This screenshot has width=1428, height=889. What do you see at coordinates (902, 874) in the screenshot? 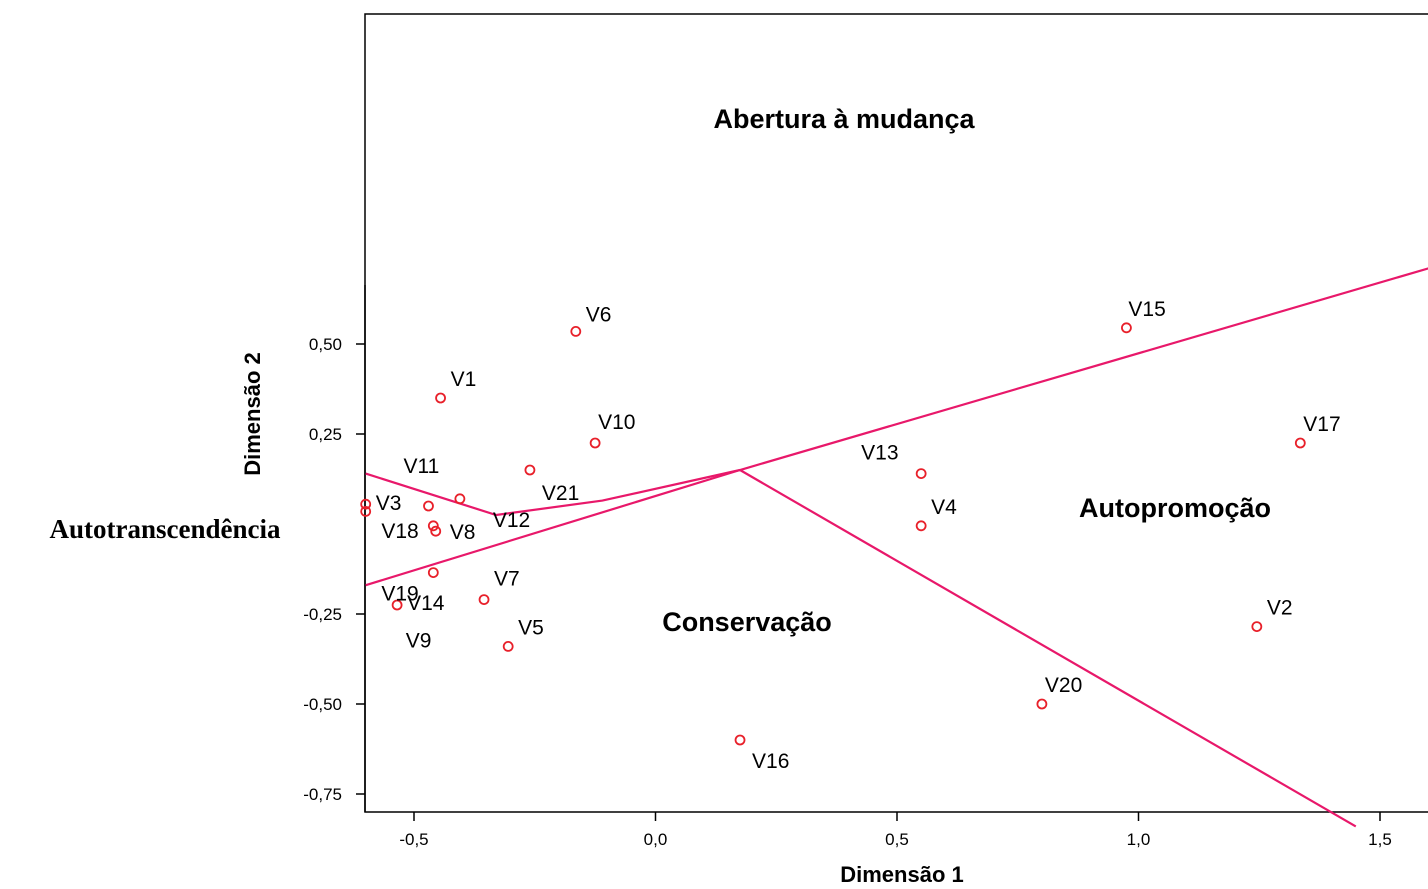
I see `x-axis-label: Dimensão 1` at bounding box center [902, 874].